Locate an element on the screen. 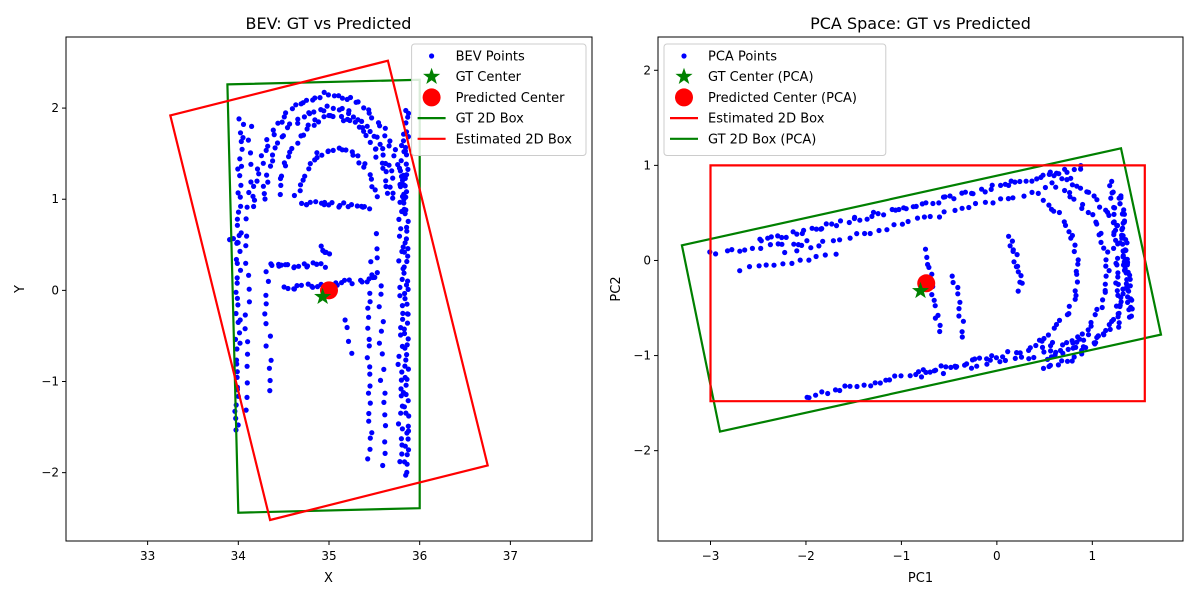  bev-xtick-label: 35 is located at coordinates (328, 556).